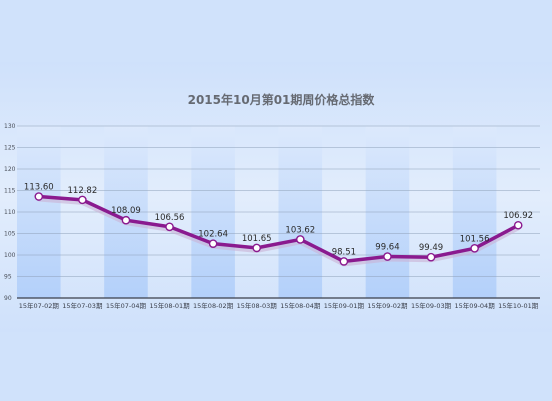  I want to click on y-tick-label: 90, so click(8, 298).